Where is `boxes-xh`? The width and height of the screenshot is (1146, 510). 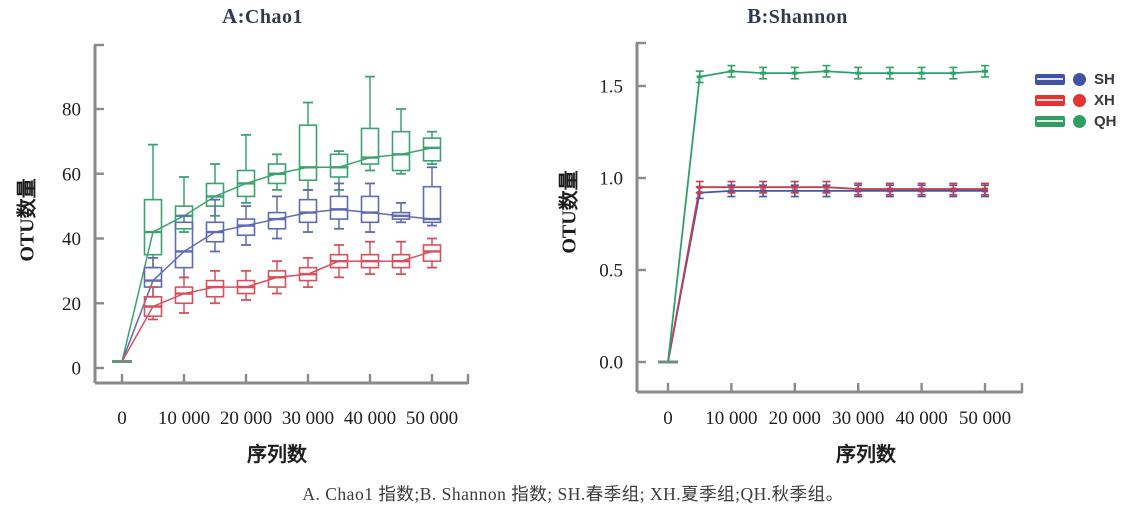 boxes-xh is located at coordinates (292, 279).